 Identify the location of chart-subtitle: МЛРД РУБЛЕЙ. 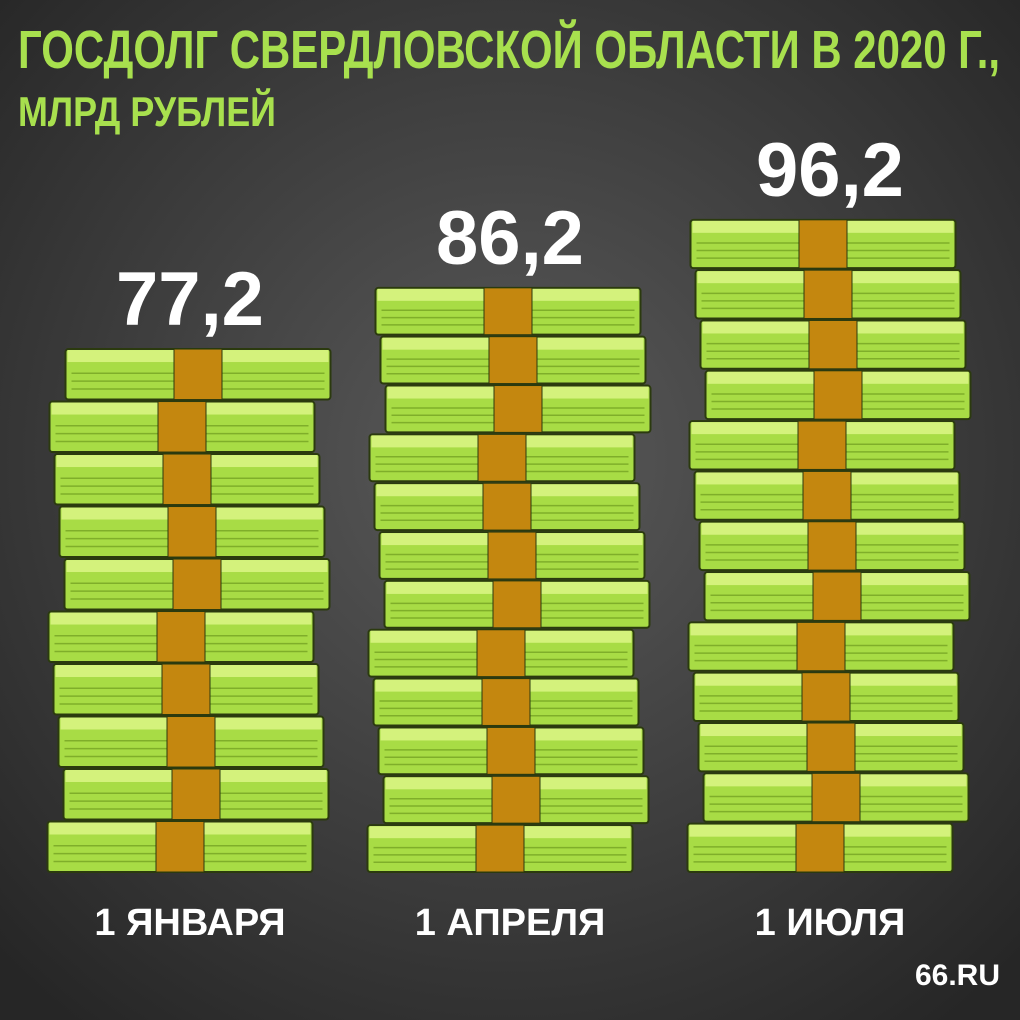
(147, 111).